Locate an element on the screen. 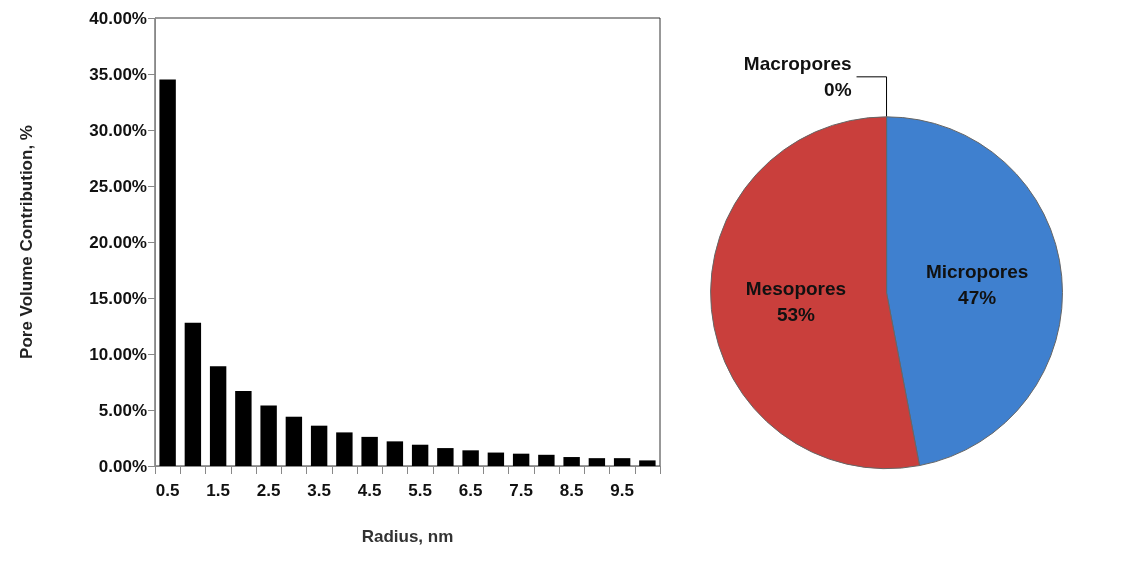  data-label: 53% is located at coordinates (796, 314).